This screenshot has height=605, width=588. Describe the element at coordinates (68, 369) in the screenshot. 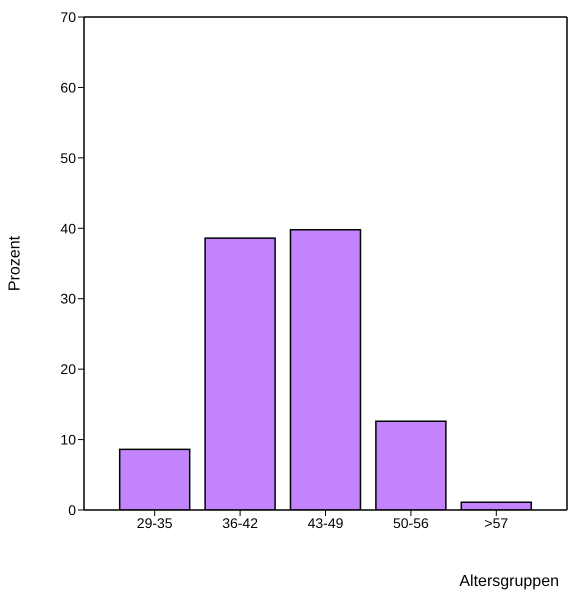

I see `y-tick-label: 20` at that location.